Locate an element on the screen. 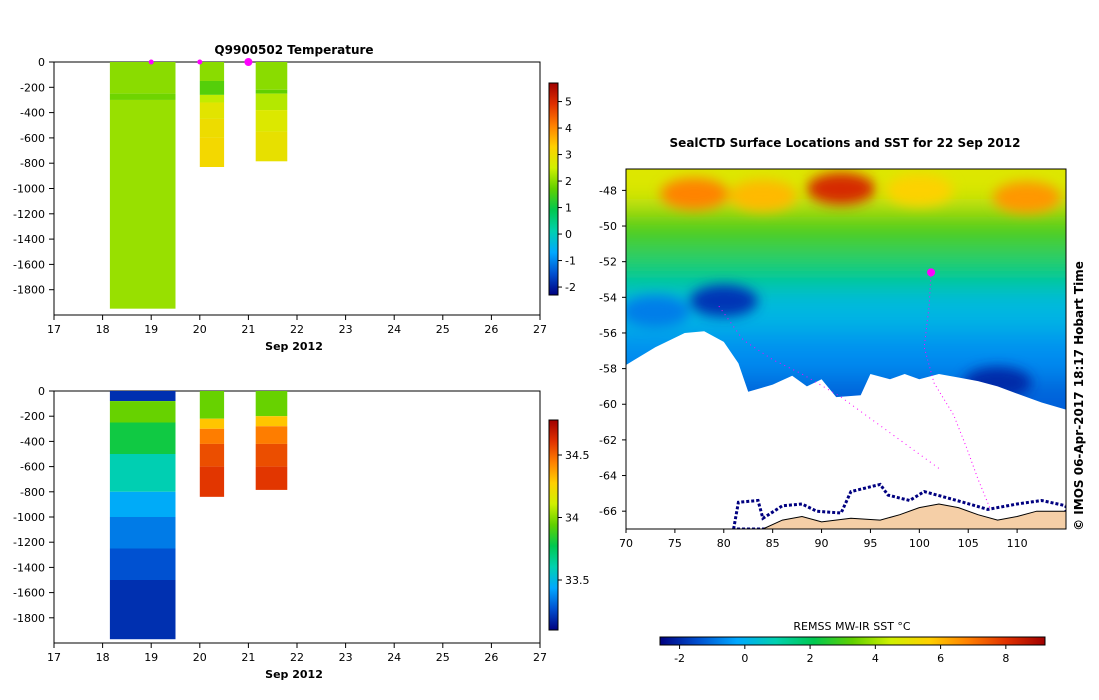  temperature-x-tick-label: 24 is located at coordinates (394, 329).